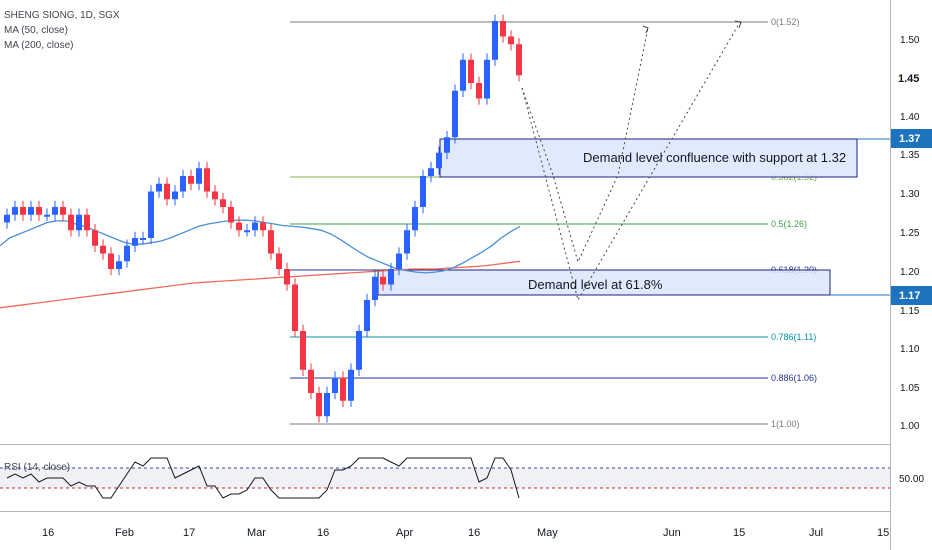  What do you see at coordinates (189, 533) in the screenshot?
I see `time-tick: 17` at bounding box center [189, 533].